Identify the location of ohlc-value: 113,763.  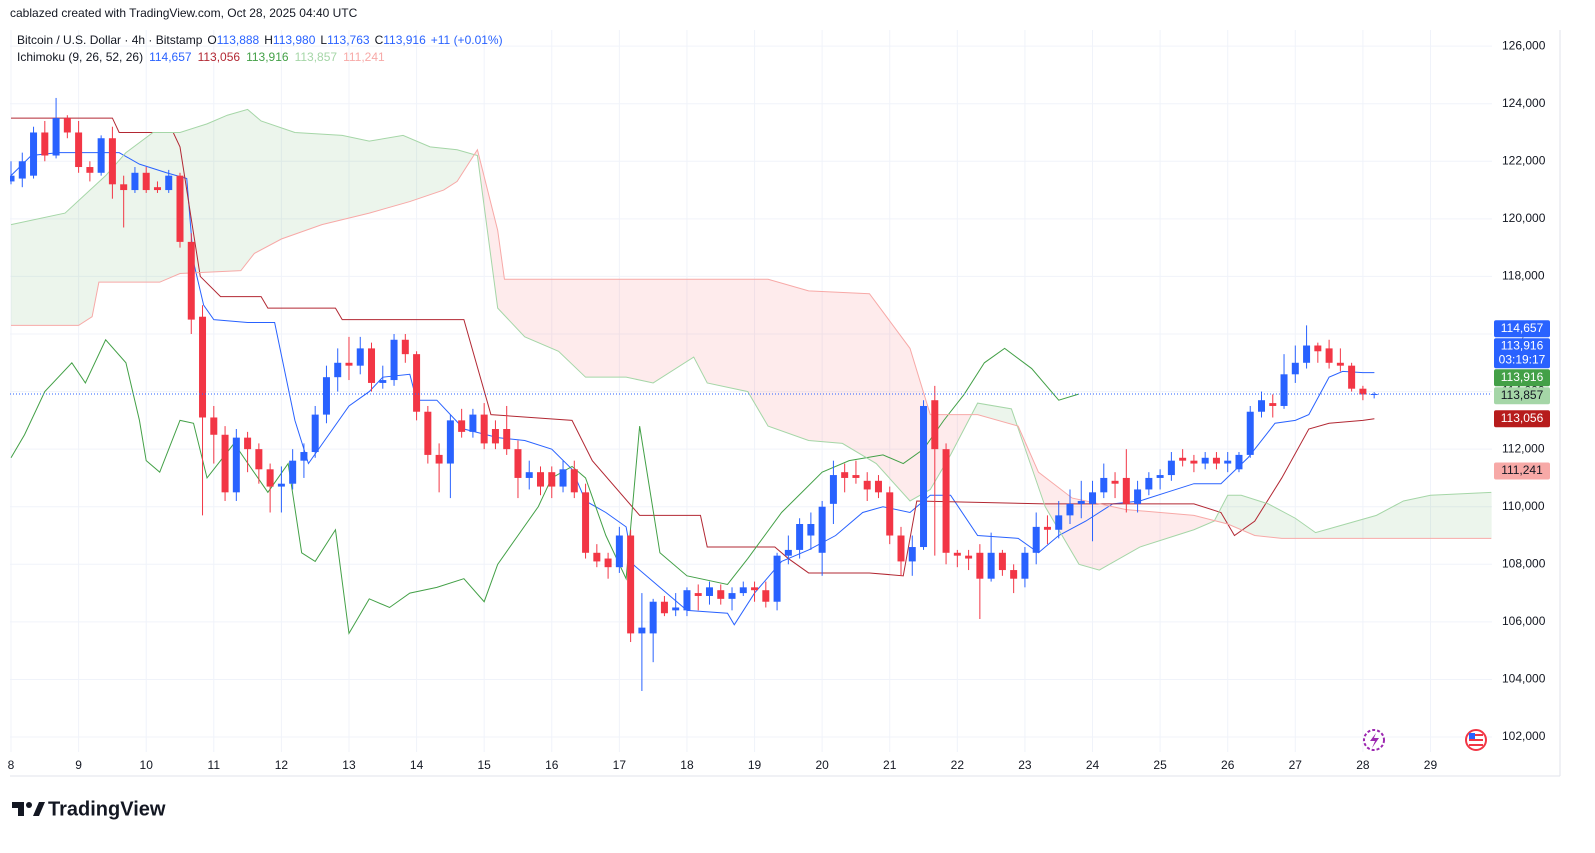
(348, 40).